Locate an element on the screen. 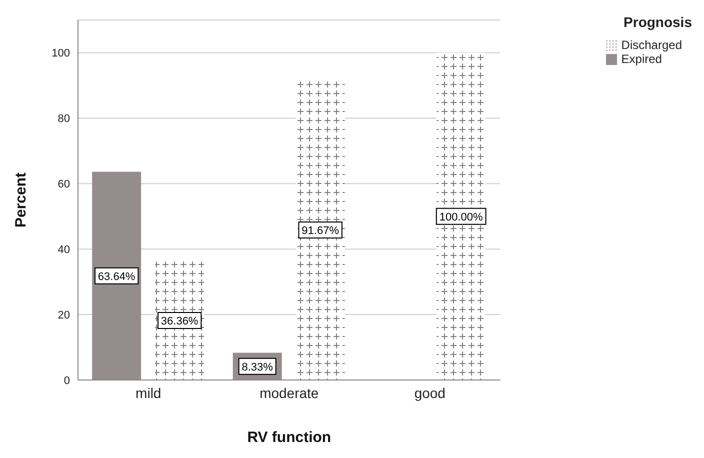 Image resolution: width=704 pixels, height=458 pixels. data-label: 63.64% is located at coordinates (117, 276).